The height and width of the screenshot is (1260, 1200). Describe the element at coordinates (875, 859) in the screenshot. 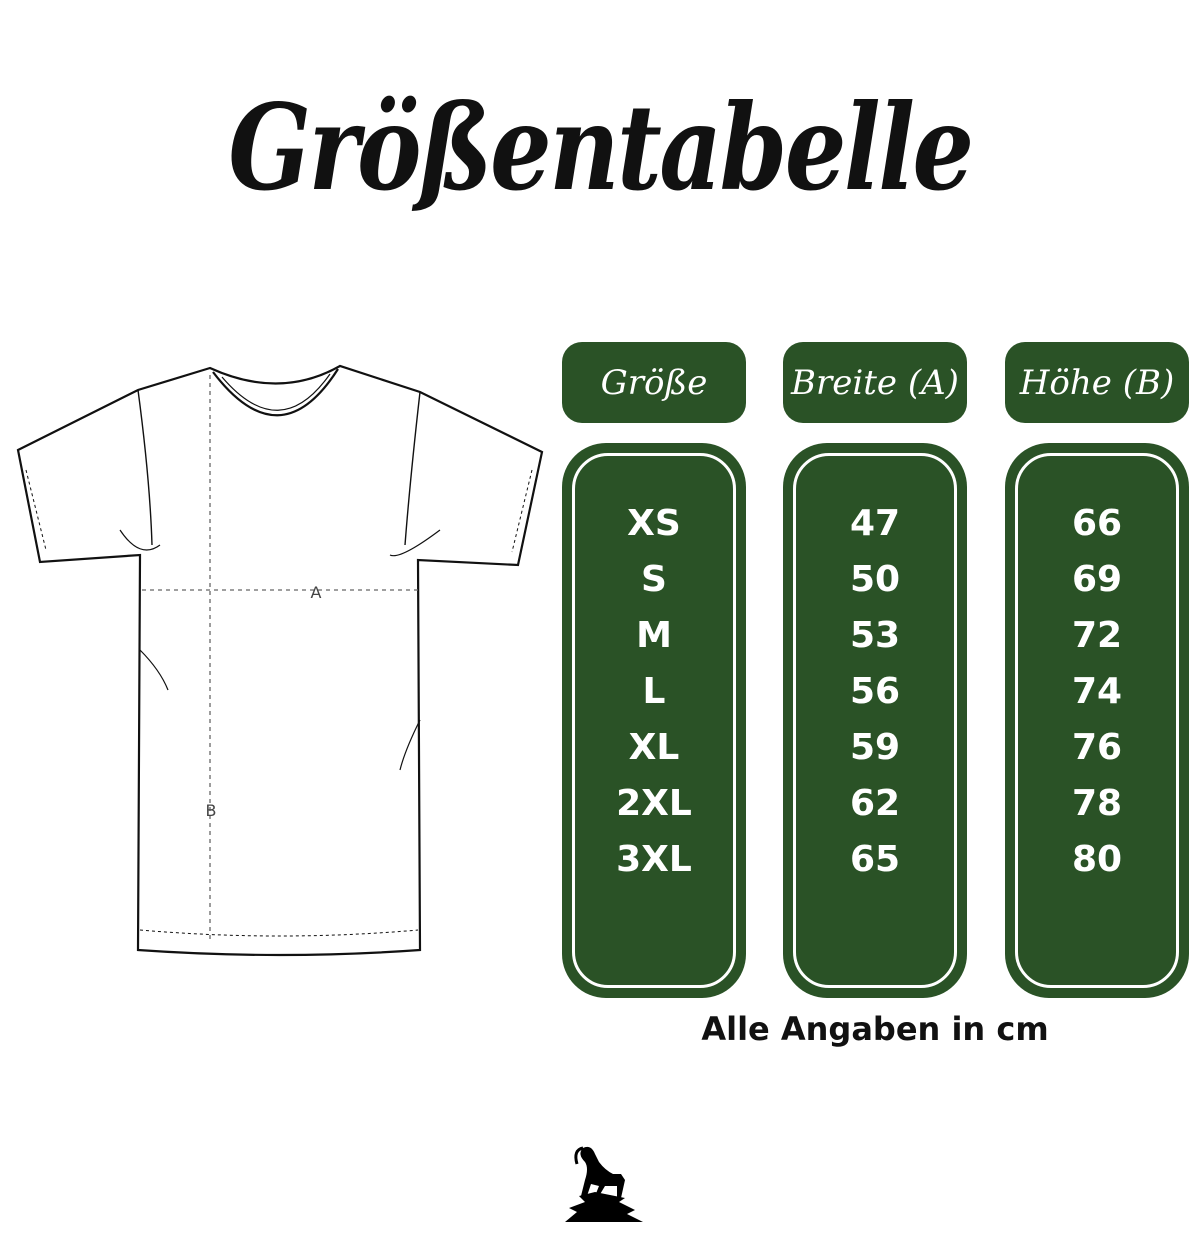

I see `cell: 65` at that location.